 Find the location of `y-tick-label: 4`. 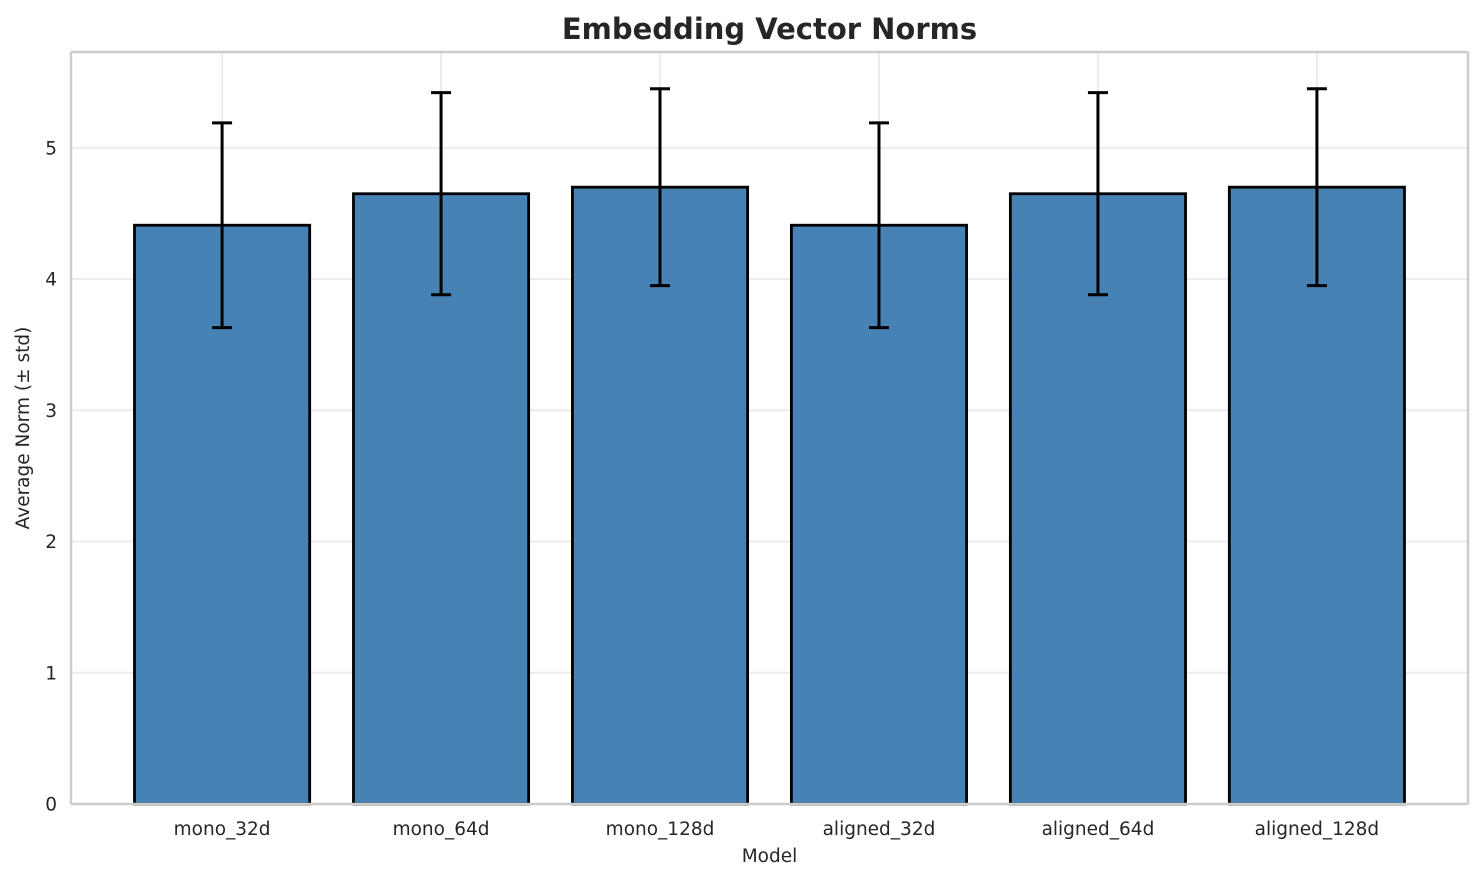

y-tick-label: 4 is located at coordinates (51, 280).